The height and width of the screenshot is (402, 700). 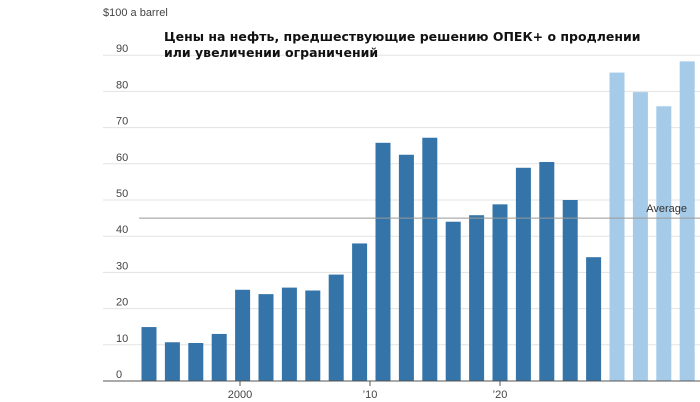 What do you see at coordinates (122, 158) in the screenshot?
I see `y-tick-label-60: 60` at bounding box center [122, 158].